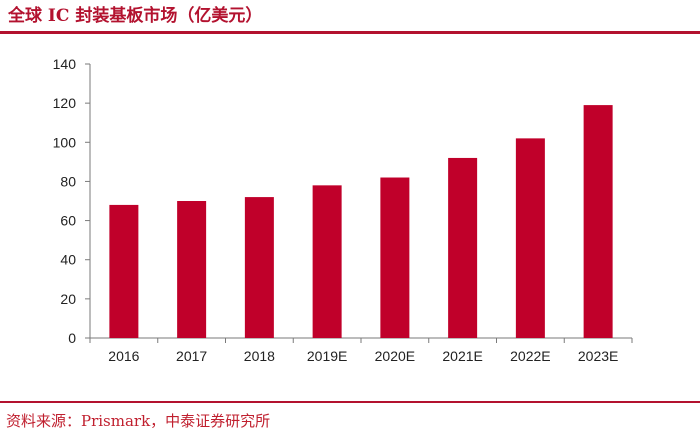  What do you see at coordinates (68, 221) in the screenshot?
I see `y-tick-label: 60` at bounding box center [68, 221].